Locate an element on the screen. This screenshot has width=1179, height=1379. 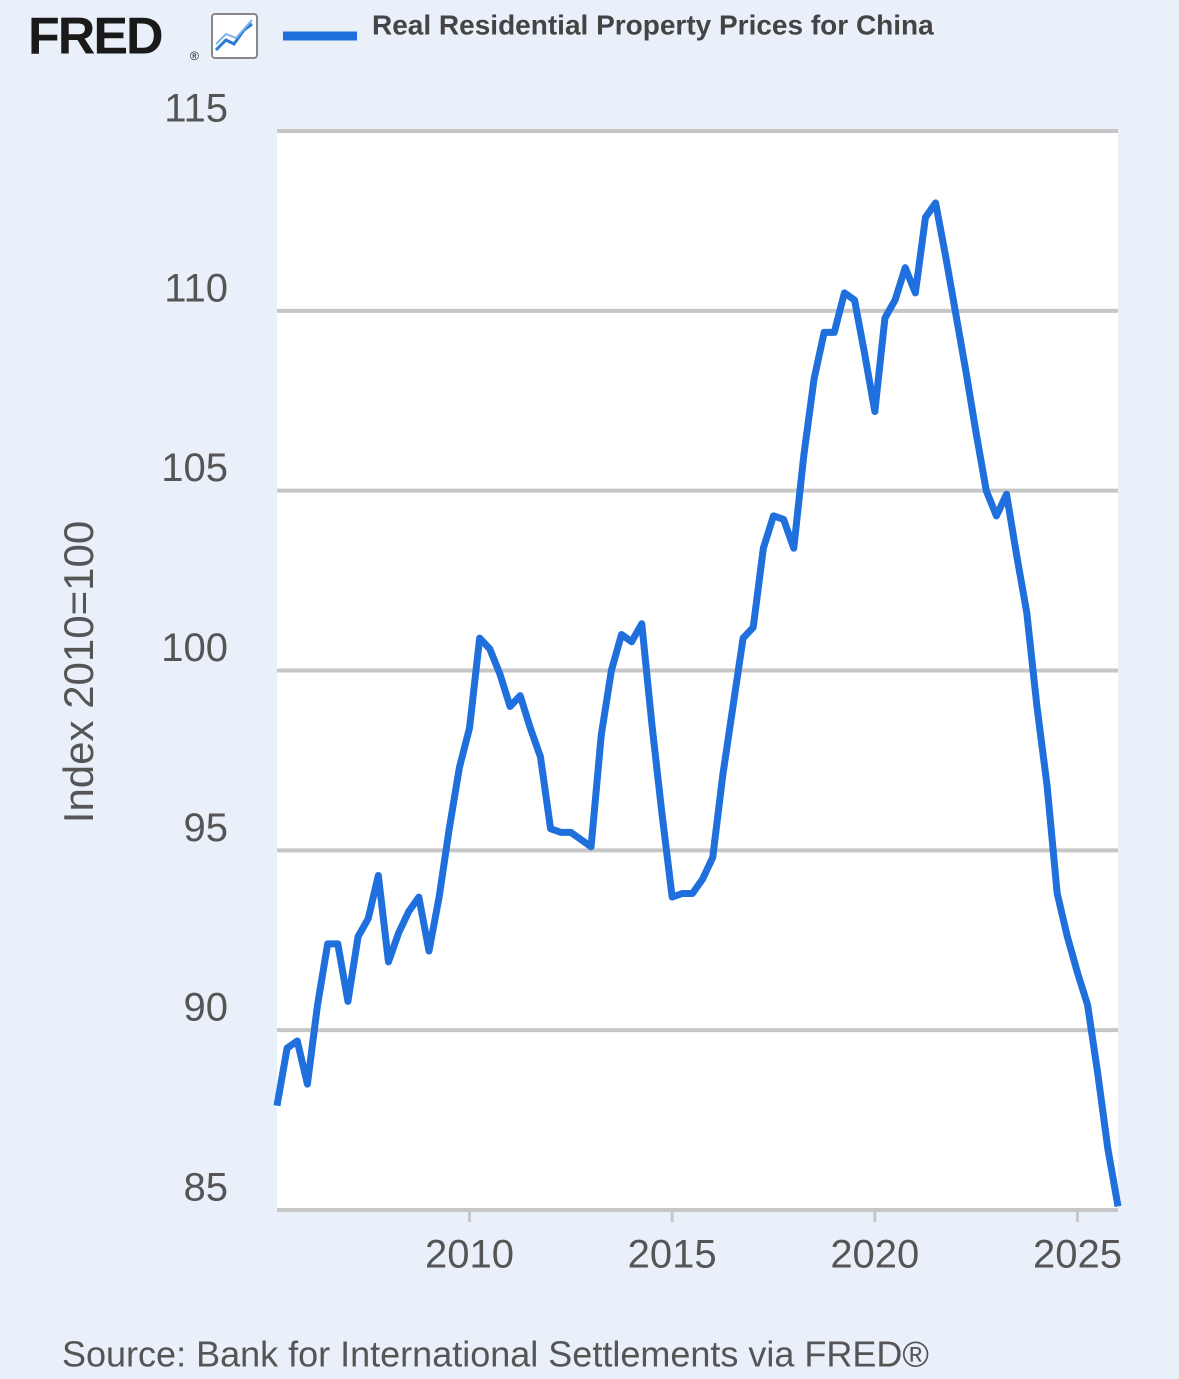
x-tick-label: 2020 is located at coordinates (874, 1255).